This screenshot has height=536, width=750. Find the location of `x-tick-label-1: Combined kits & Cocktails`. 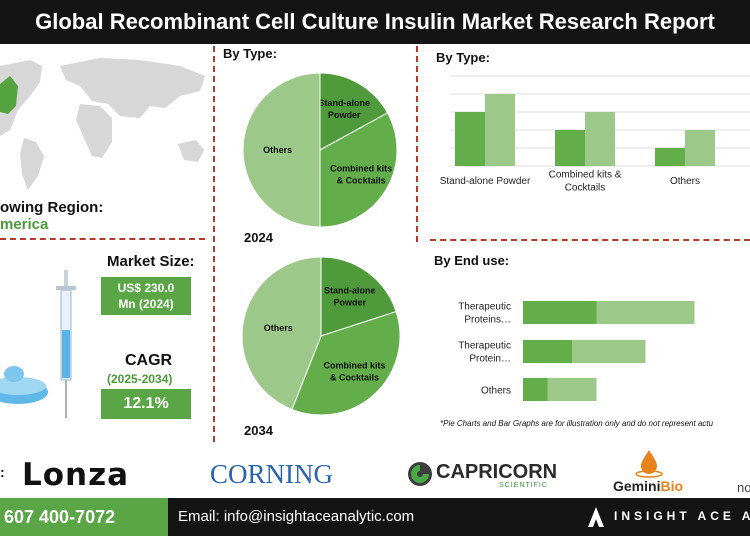

x-tick-label-1: Combined kits & Cocktails is located at coordinates (585, 182).